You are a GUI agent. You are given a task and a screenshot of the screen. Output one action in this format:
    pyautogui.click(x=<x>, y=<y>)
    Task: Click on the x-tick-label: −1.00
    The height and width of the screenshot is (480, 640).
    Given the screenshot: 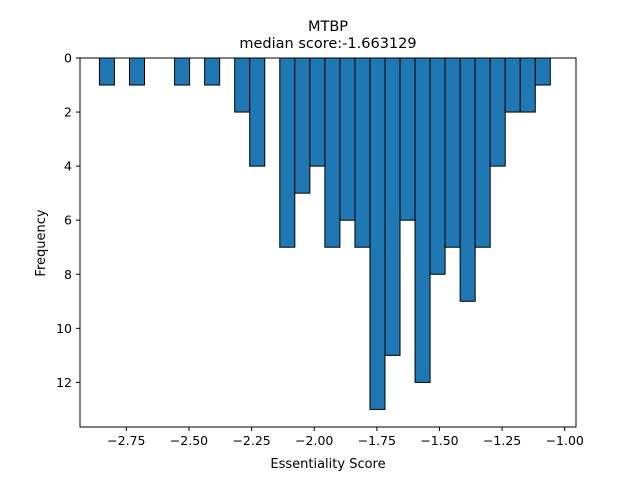 What is the action you would take?
    pyautogui.click(x=565, y=440)
    